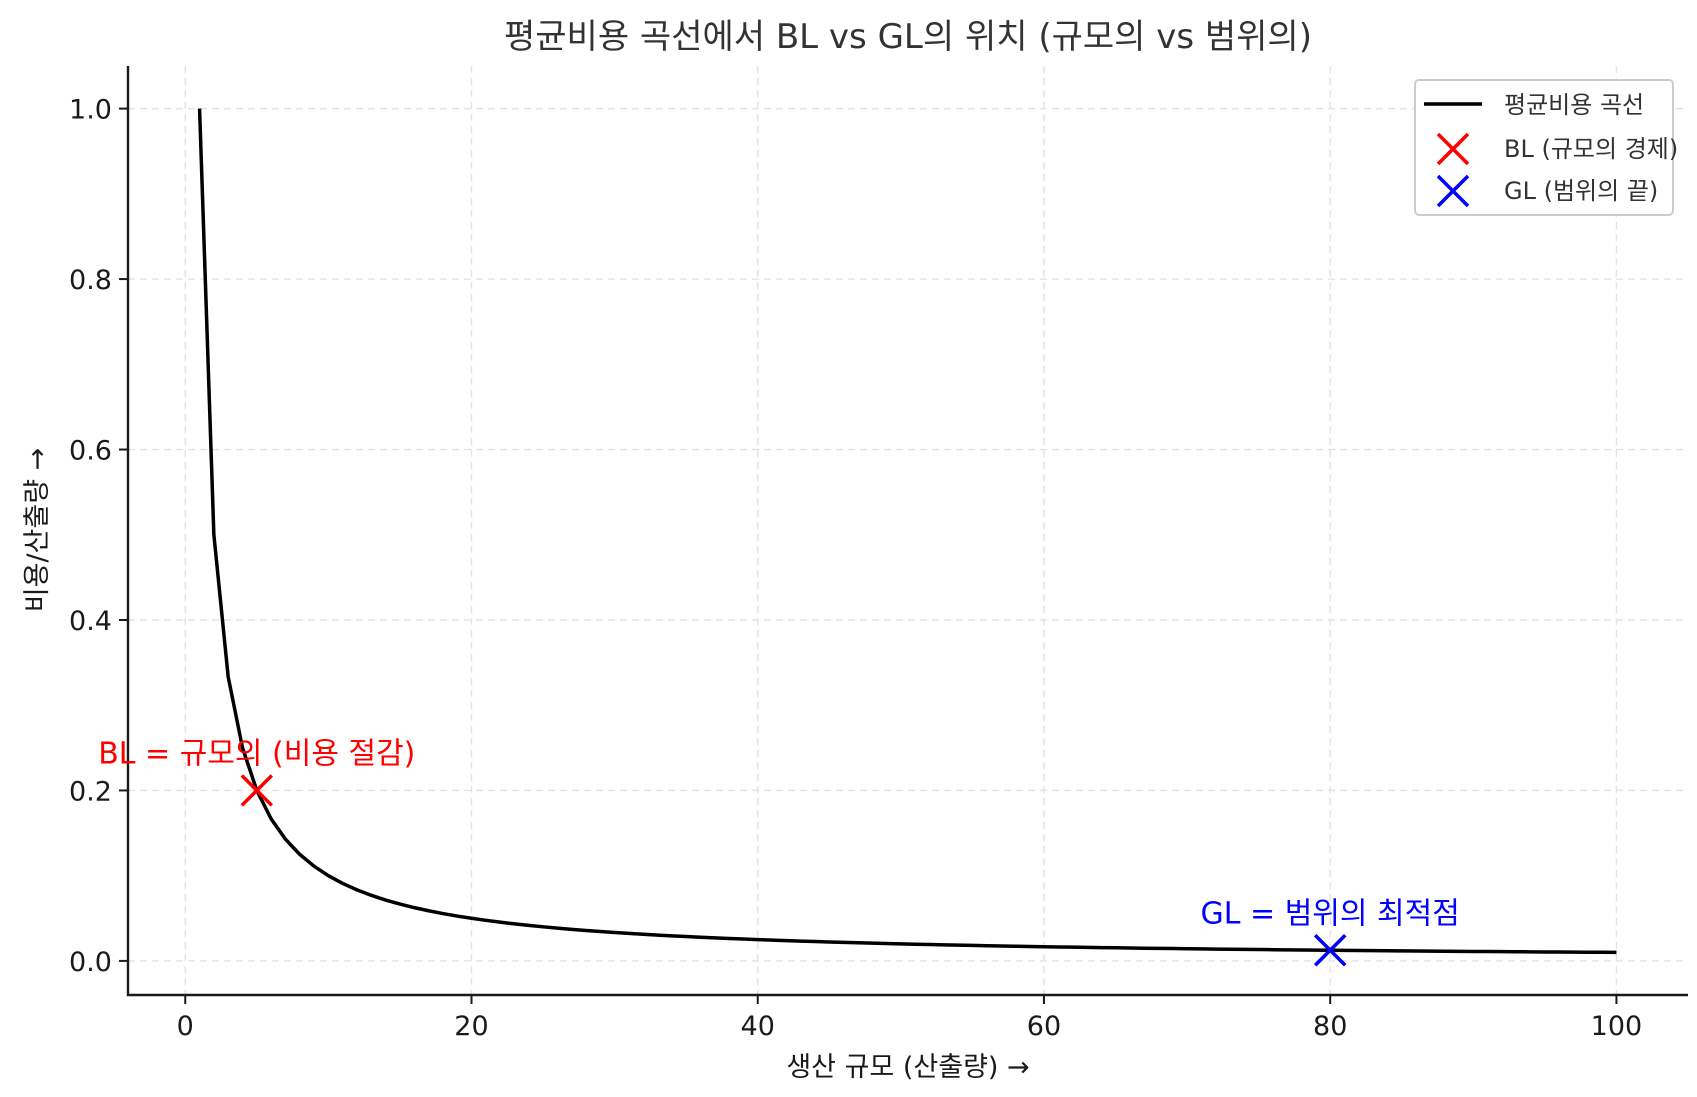  What do you see at coordinates (90, 962) in the screenshot?
I see `y-tick-label: 0.0` at bounding box center [90, 962].